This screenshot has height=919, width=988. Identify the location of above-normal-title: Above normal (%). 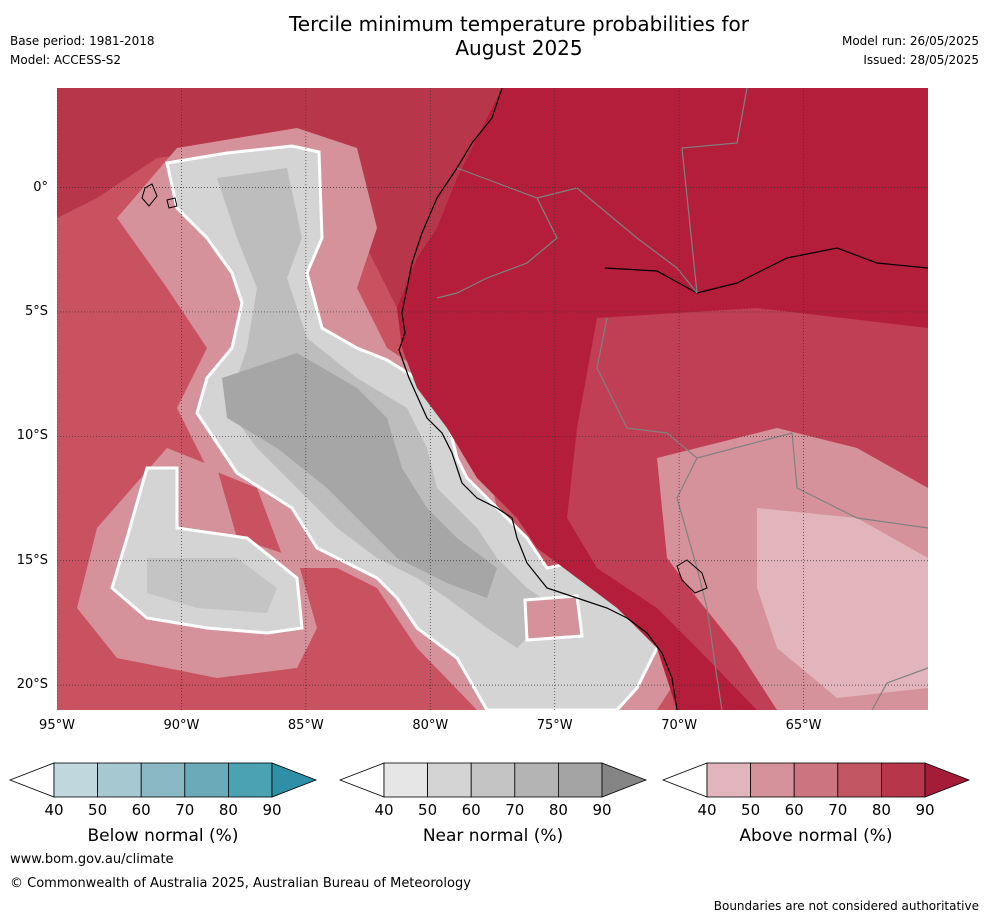
(816, 836).